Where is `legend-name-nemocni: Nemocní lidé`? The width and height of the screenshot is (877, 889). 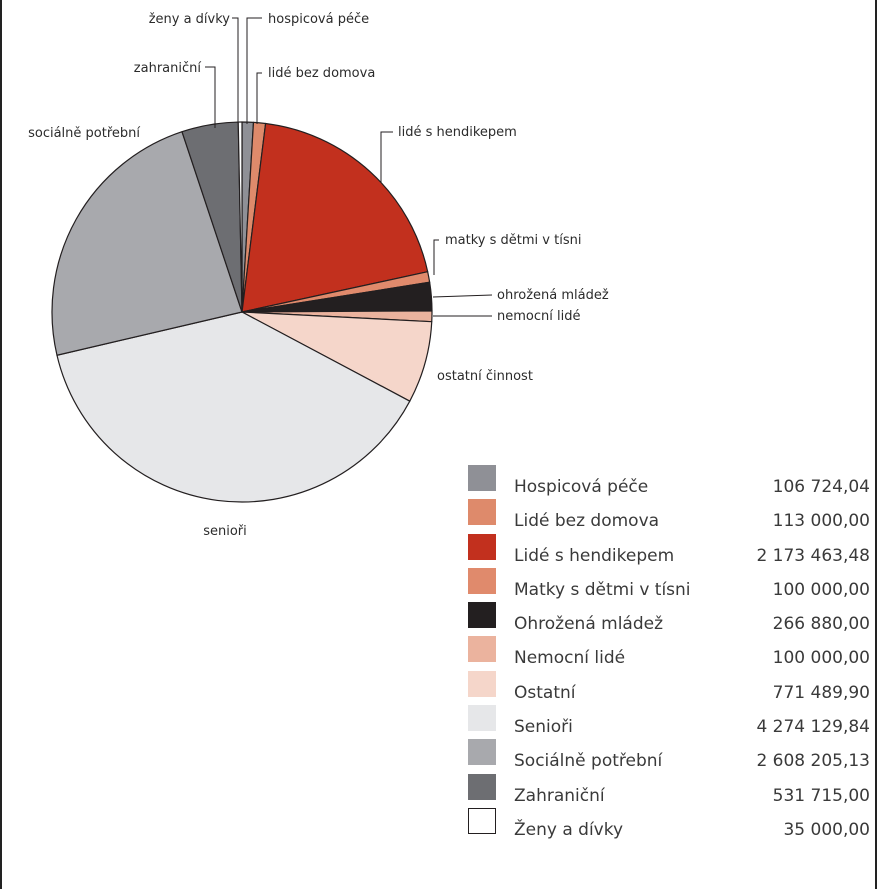 legend-name-nemocni: Nemocní lidé is located at coordinates (570, 658).